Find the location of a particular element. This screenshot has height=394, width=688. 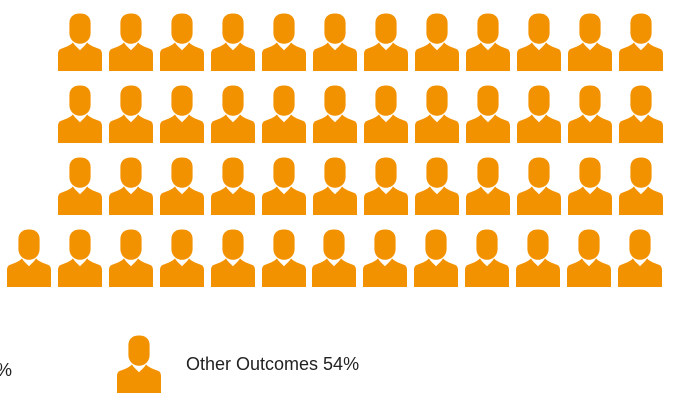

legend-partial-label: 4% is located at coordinates (6, 370).